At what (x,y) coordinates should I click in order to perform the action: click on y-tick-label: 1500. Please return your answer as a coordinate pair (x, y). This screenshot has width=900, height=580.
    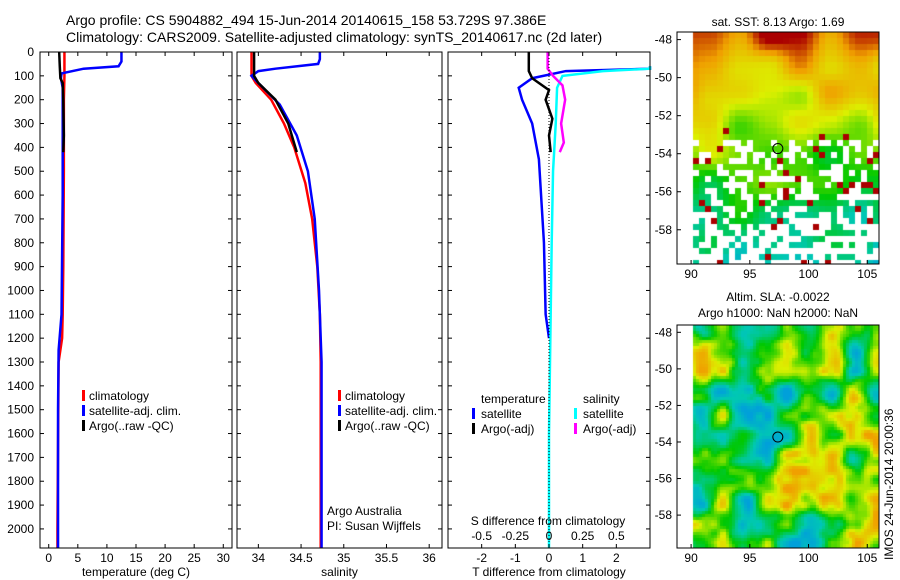
    Looking at the image, I should click on (20, 410).